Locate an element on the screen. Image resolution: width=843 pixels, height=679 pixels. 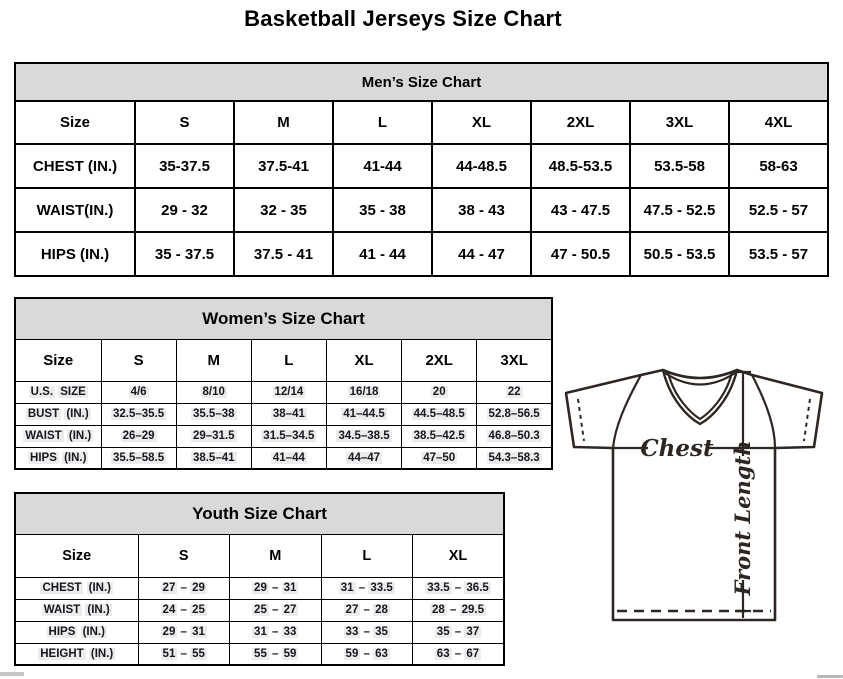
highlighted-value: 54.3–58.3 is located at coordinates (514, 457).